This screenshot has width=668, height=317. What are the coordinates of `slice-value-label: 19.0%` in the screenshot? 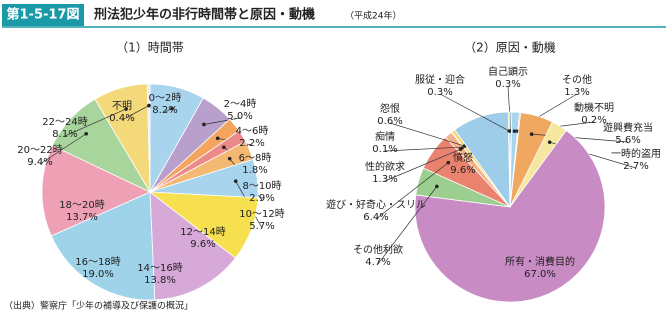 It's located at (98, 274).